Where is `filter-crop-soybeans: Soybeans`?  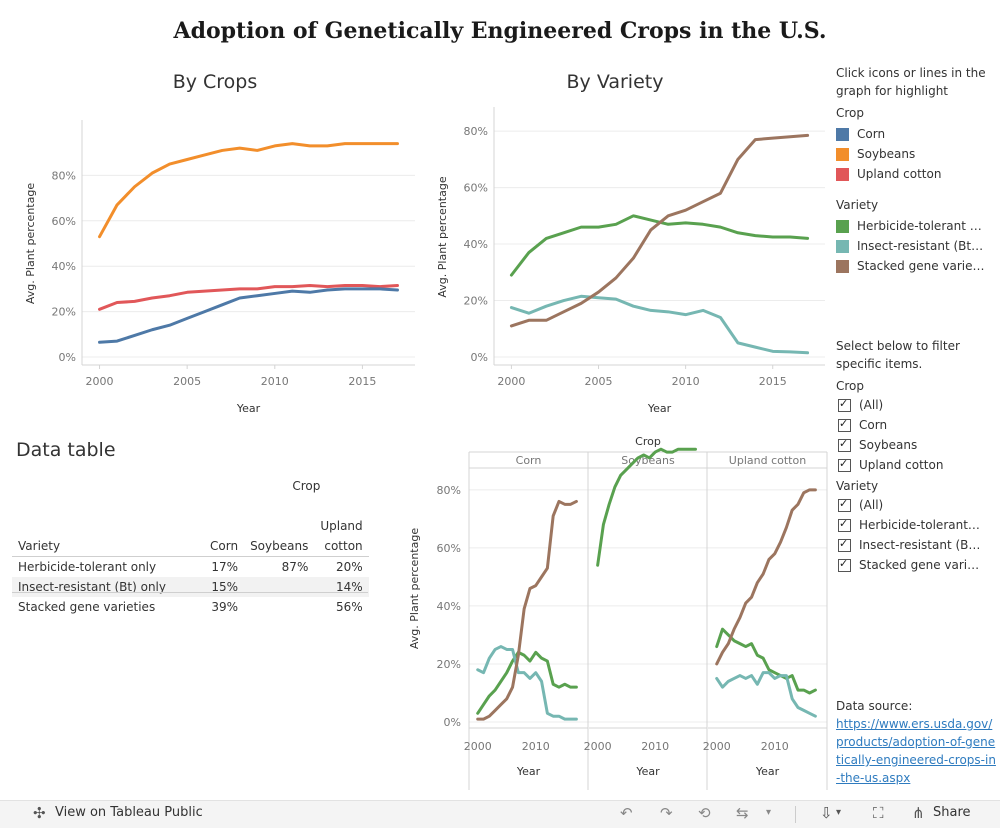
filter-crop-soybeans: Soybeans is located at coordinates (916, 445).